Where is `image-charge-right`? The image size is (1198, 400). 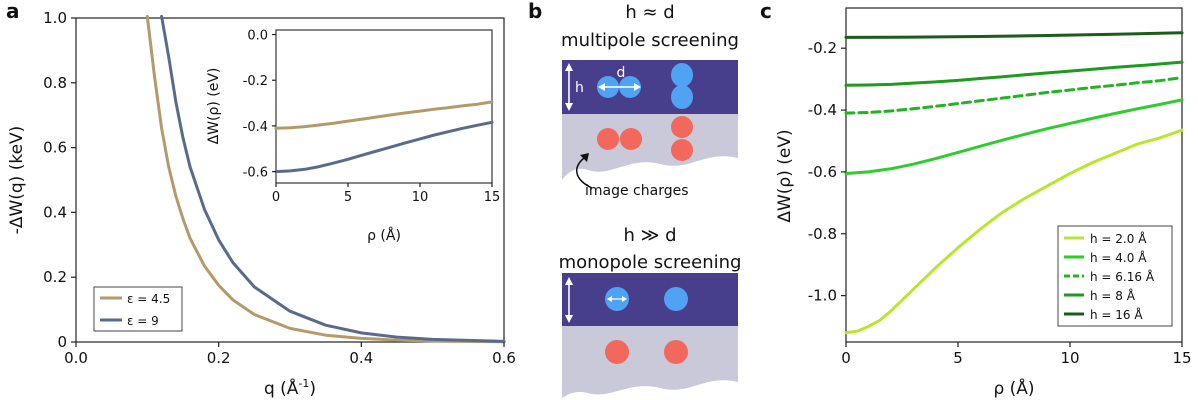
image-charge-right is located at coordinates (631, 139).